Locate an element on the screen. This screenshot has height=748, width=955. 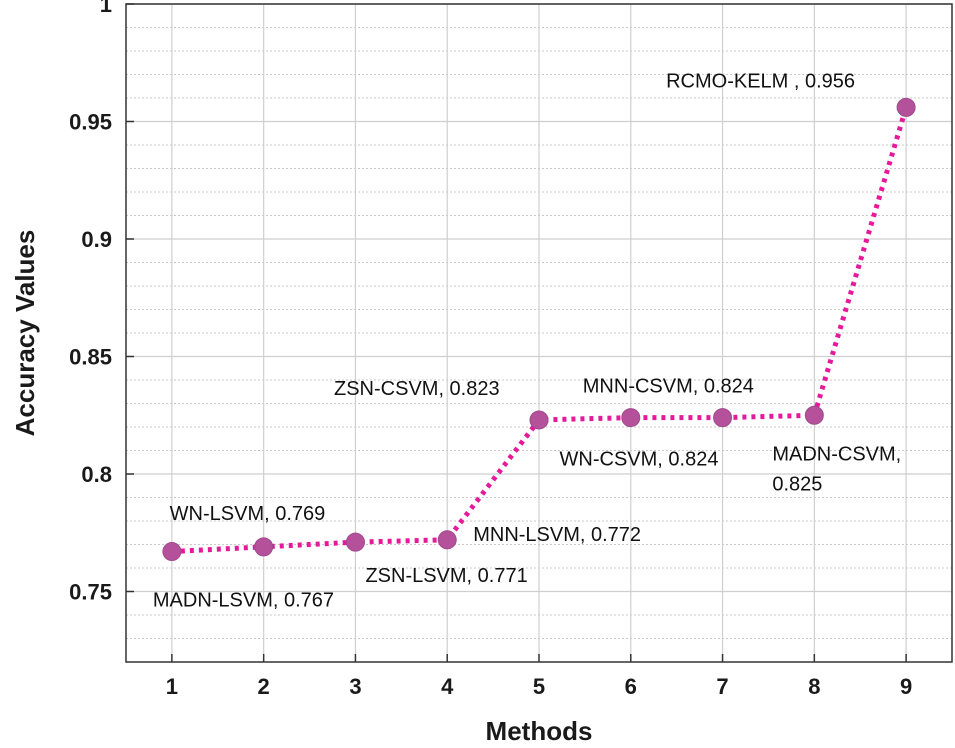
data-label: WN-LSVM, 0.769 is located at coordinates (248, 514).